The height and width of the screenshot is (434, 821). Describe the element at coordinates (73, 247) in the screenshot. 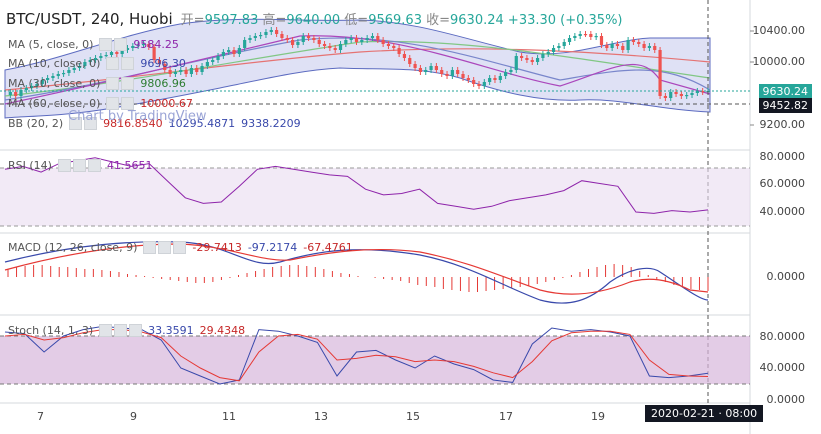

I see `legend-label: MACD (12, 26, close, 9)` at that location.